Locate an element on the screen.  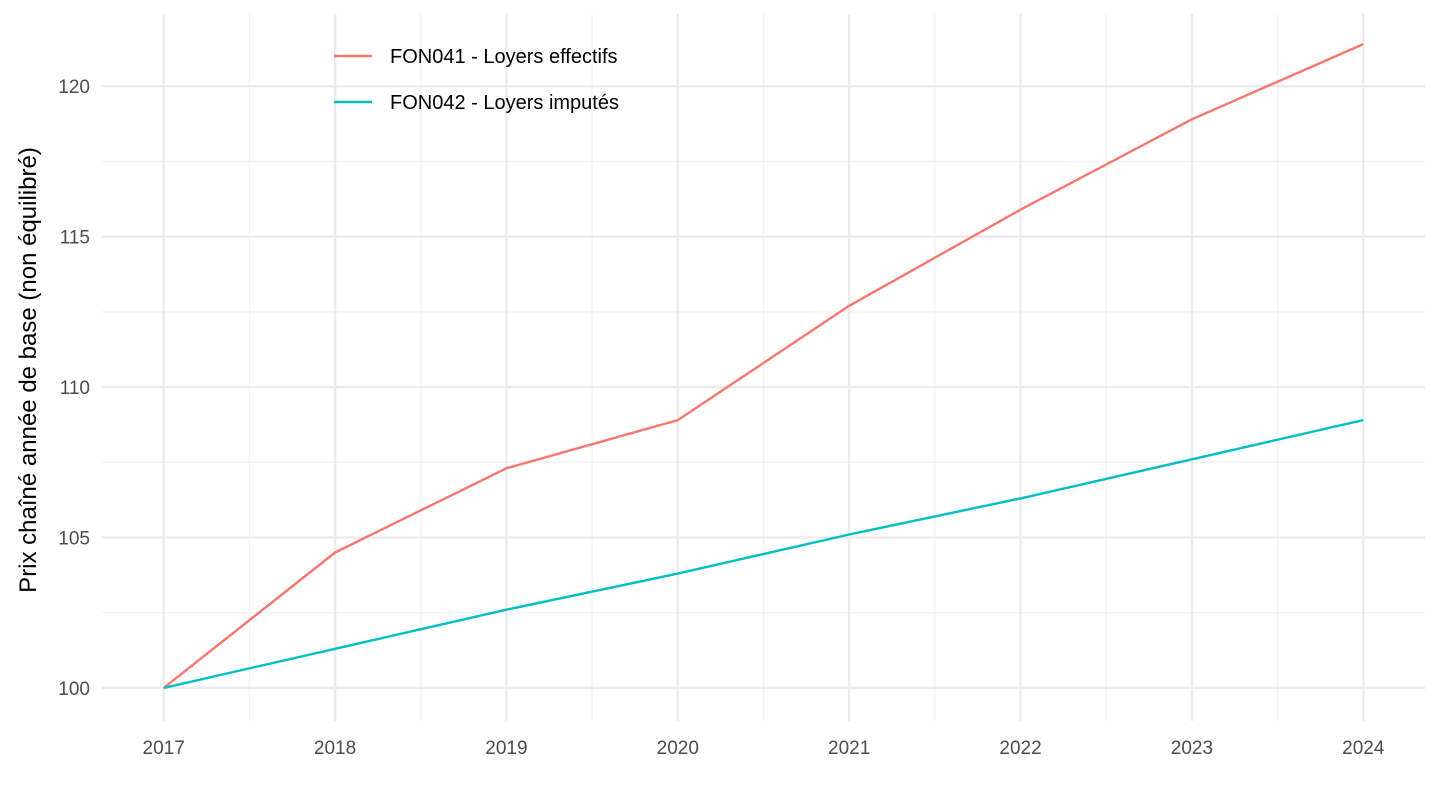
legend-item: FON041 - Loyers effectifs is located at coordinates (476, 57).